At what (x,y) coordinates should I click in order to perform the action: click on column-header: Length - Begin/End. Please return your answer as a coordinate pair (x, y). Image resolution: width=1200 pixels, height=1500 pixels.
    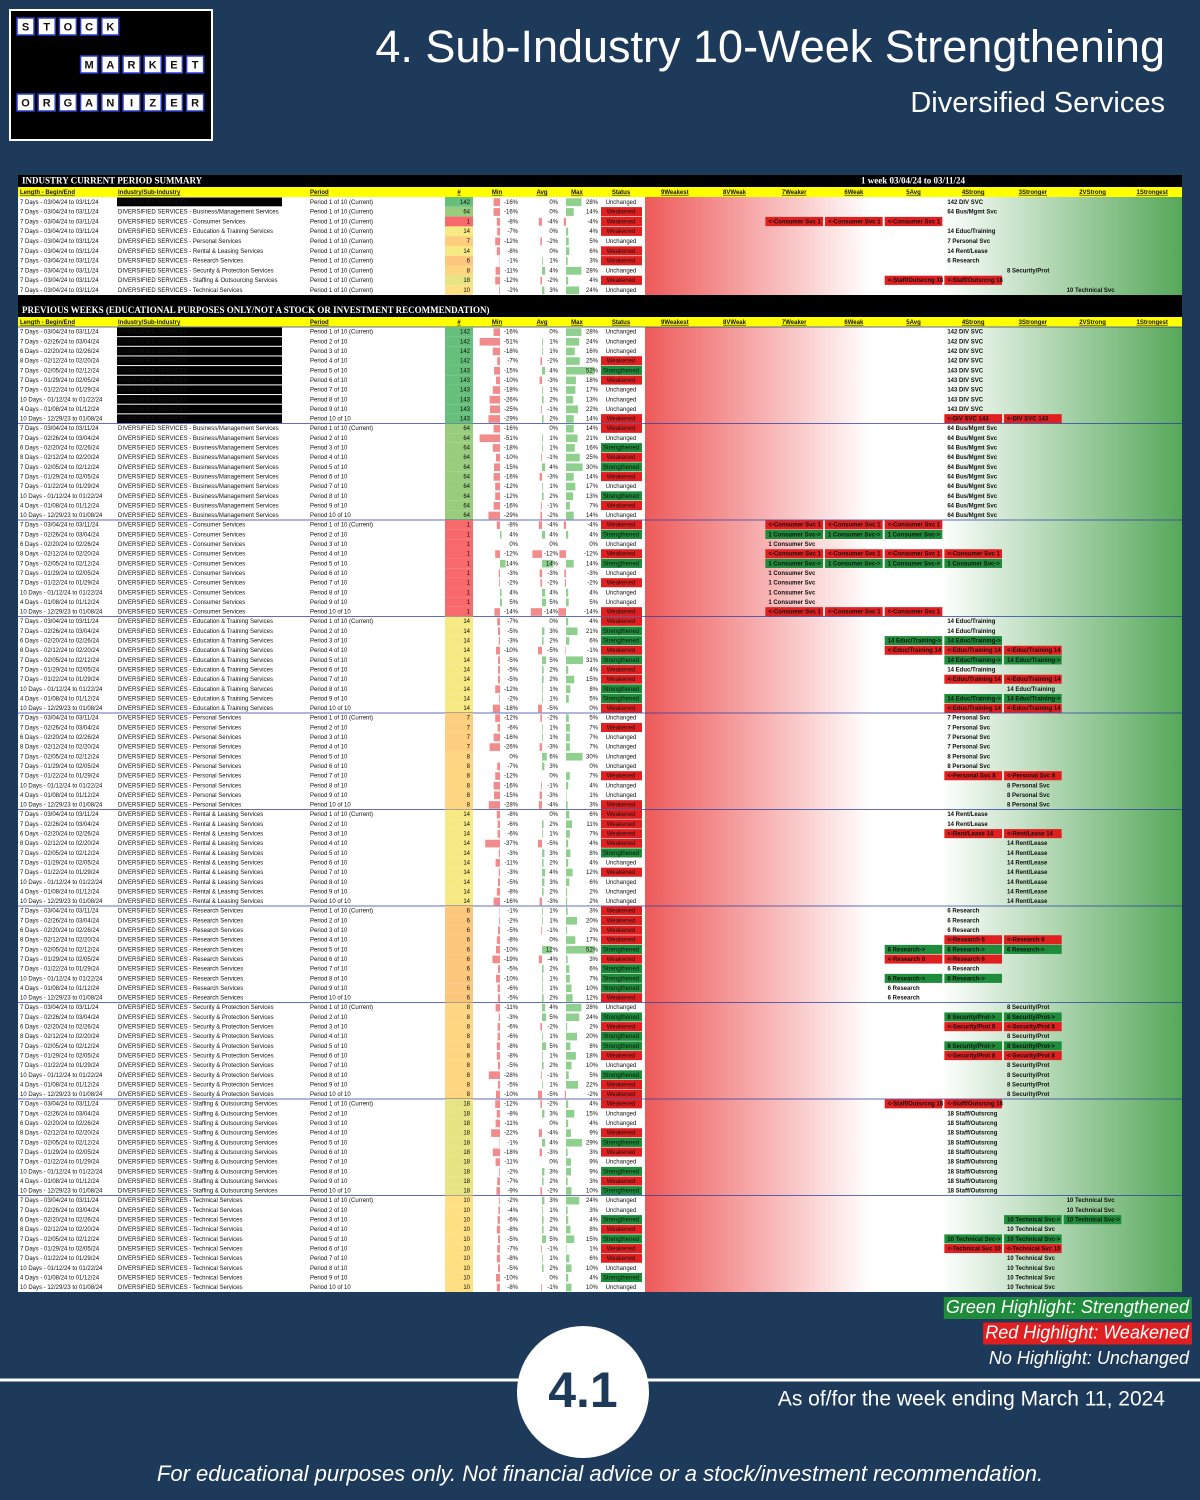
    Looking at the image, I should click on (47, 193).